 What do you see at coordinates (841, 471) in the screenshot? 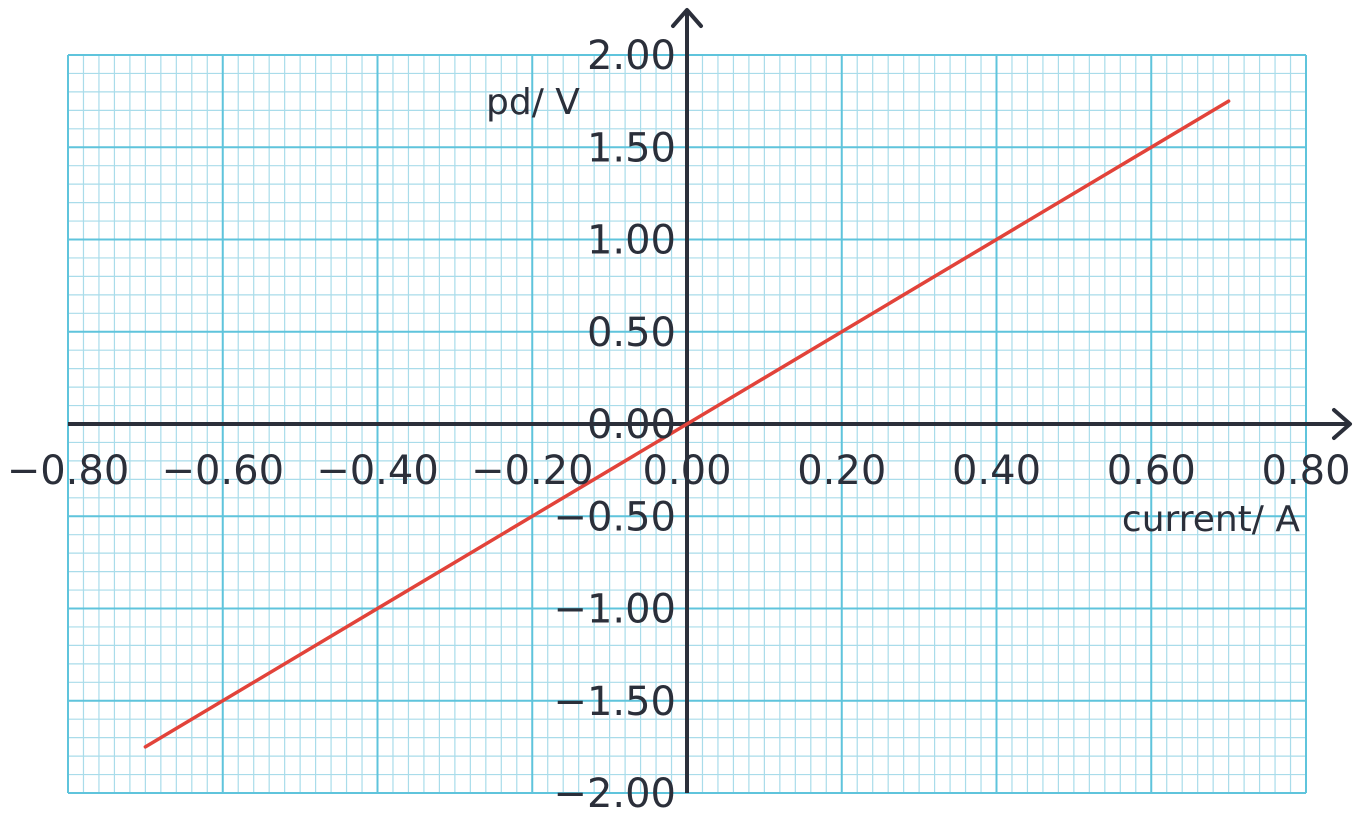
I see `x-tick-label: 0.20` at bounding box center [841, 471].